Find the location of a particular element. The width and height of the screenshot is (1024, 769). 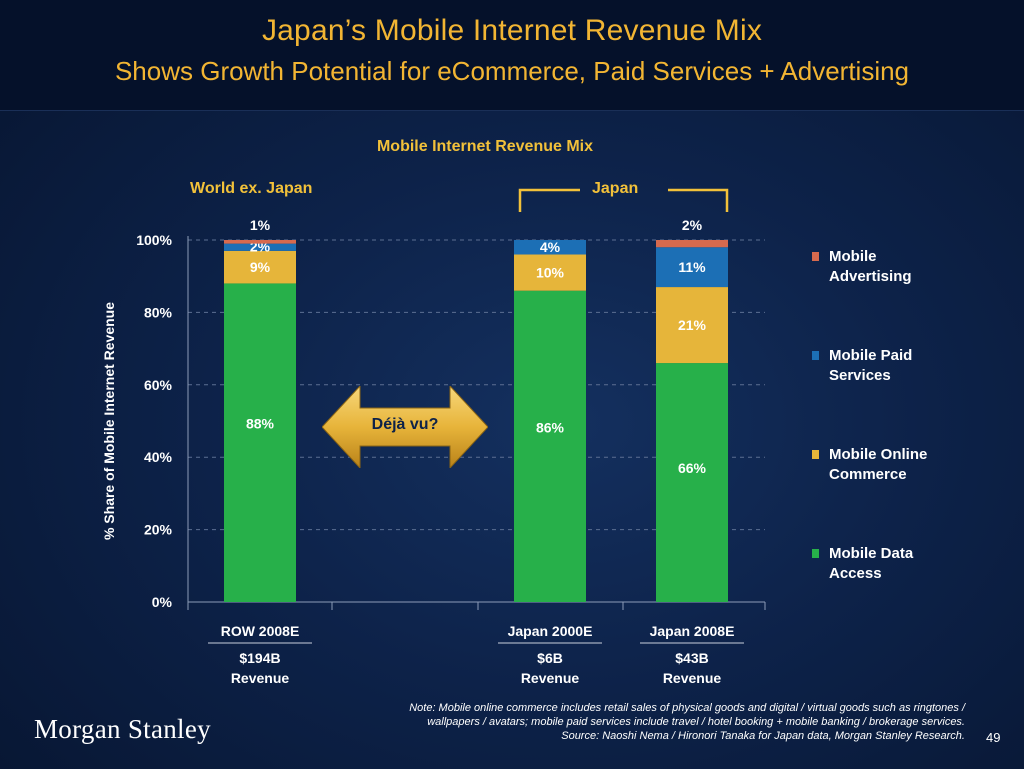

callout-text: Déjà vu? is located at coordinates (405, 424).